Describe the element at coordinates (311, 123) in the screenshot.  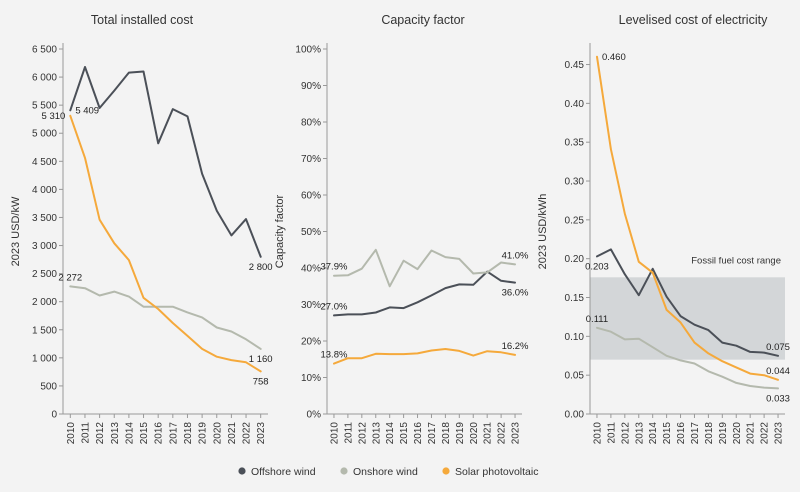
I see `y-tick-label: 80%` at that location.